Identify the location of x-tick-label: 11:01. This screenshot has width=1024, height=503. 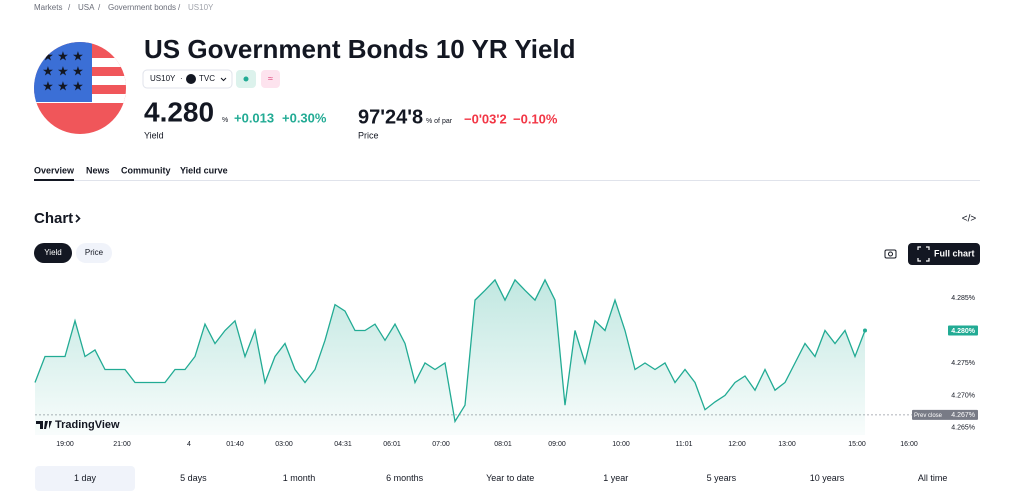
(684, 444).